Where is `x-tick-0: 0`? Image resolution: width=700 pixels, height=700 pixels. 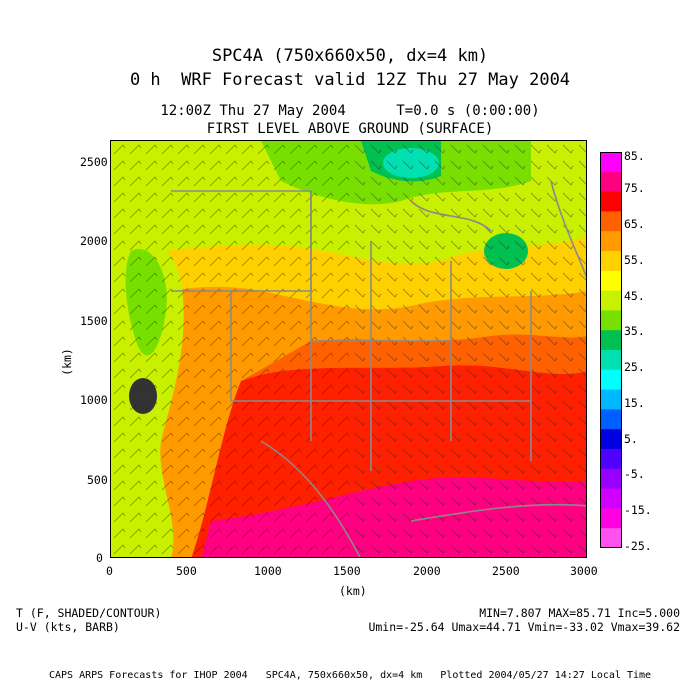
x-tick-0: 0 is located at coordinates (109, 571).